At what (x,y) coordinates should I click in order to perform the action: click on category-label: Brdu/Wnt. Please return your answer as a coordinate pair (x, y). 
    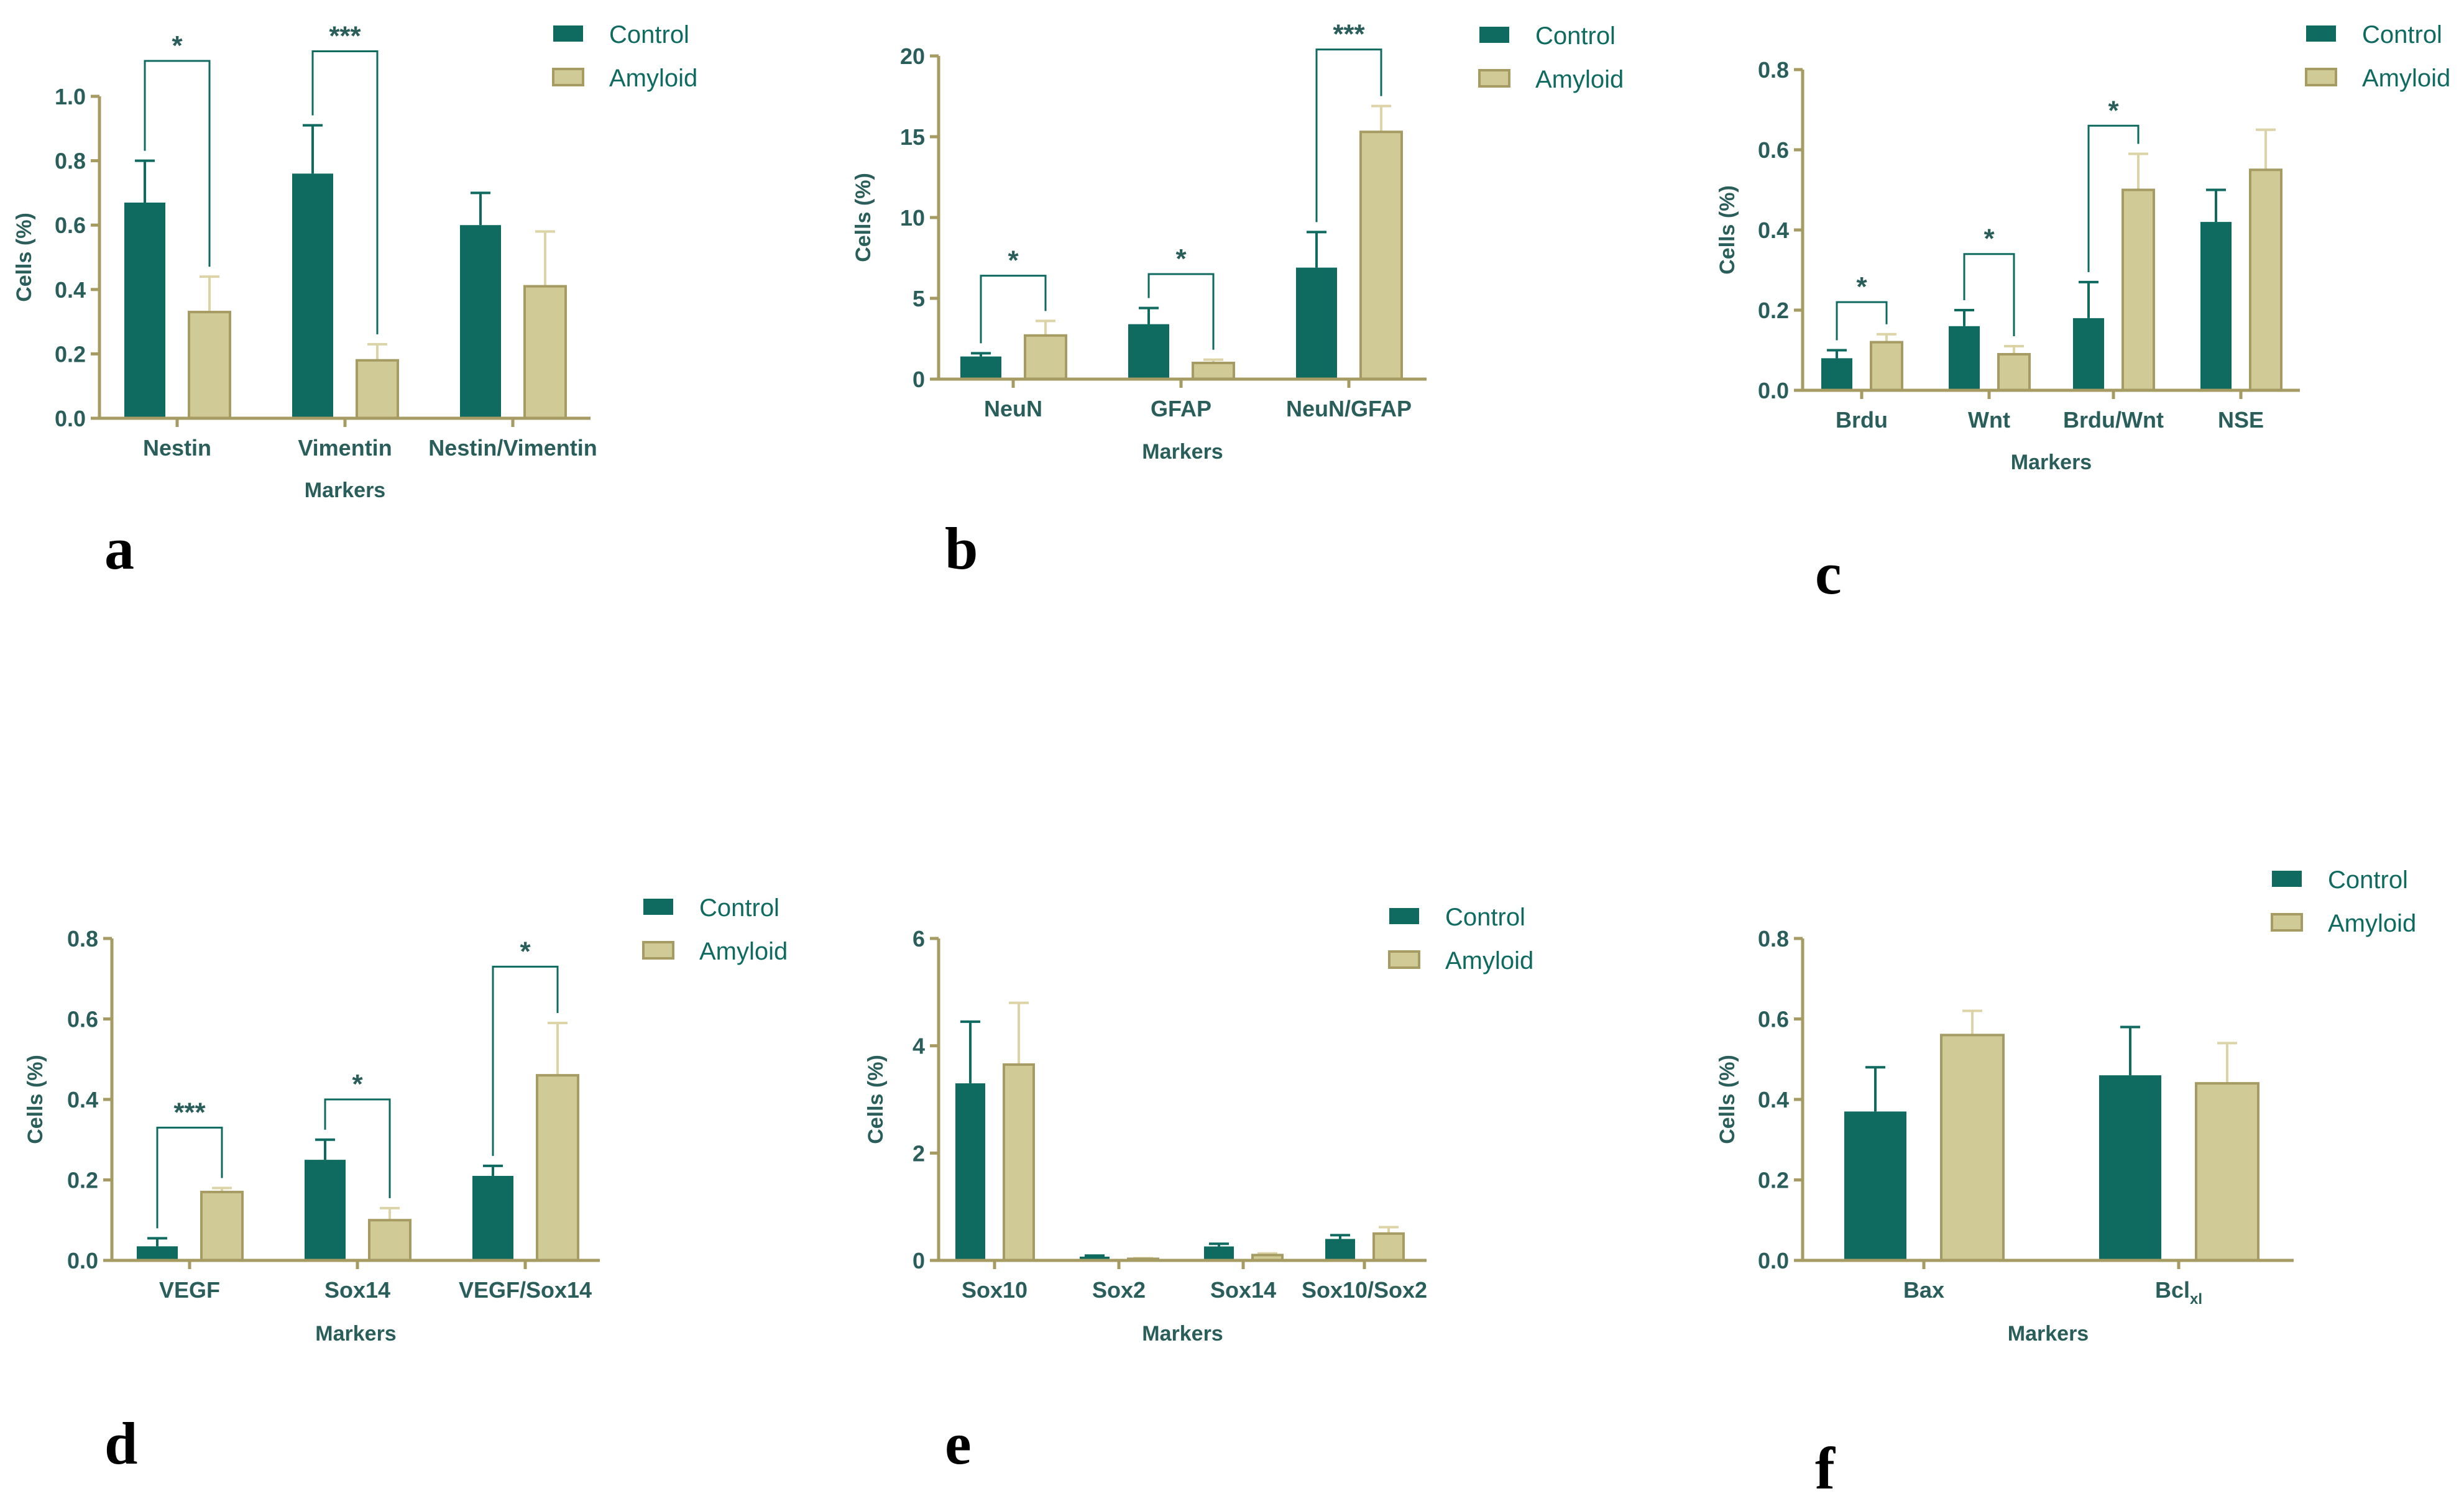
    Looking at the image, I should click on (2113, 420).